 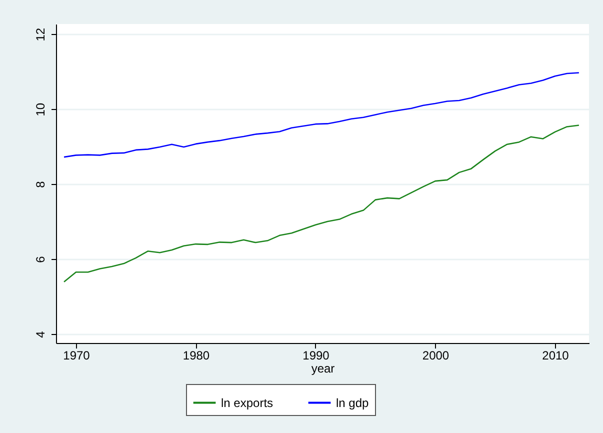 What do you see at coordinates (196, 355) in the screenshot?
I see `x-tick-label: 1980` at bounding box center [196, 355].